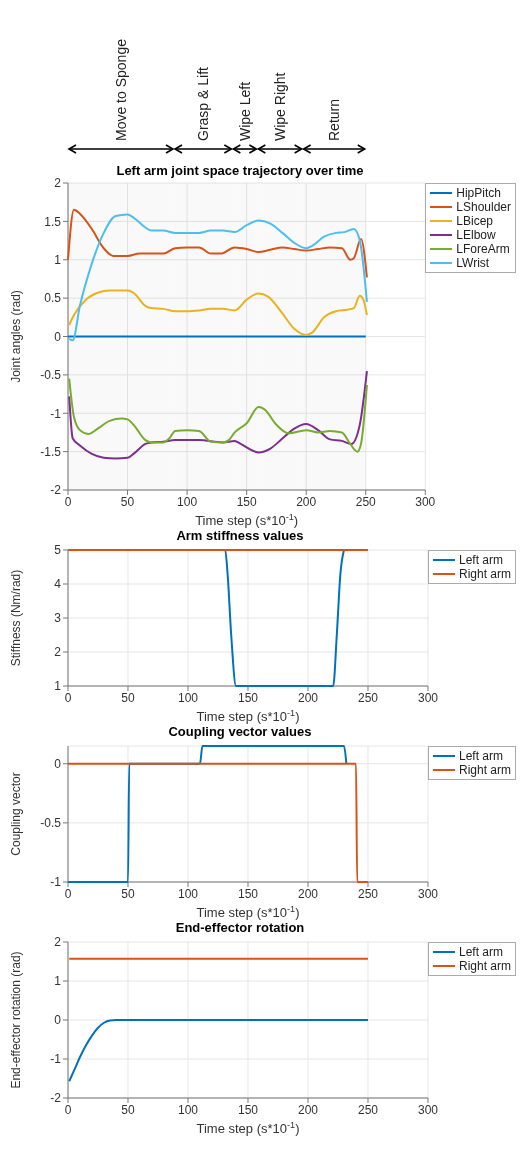  Describe the element at coordinates (483, 249) in the screenshot. I see `legend-label: LForeArm` at that location.